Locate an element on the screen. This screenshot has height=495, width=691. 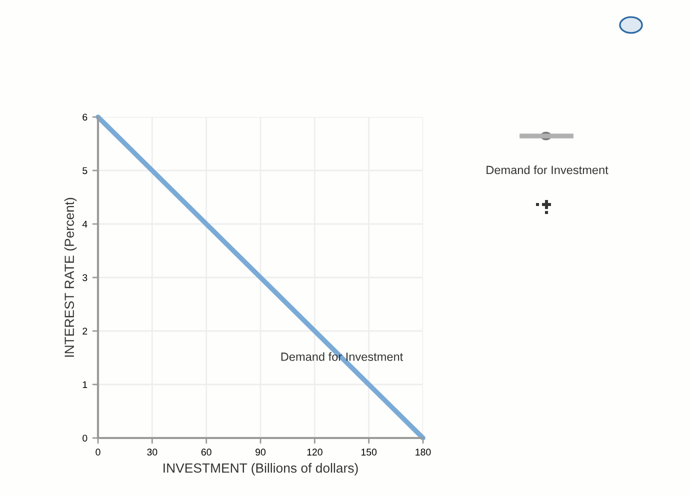
x-tick-label: 180 is located at coordinates (423, 452).